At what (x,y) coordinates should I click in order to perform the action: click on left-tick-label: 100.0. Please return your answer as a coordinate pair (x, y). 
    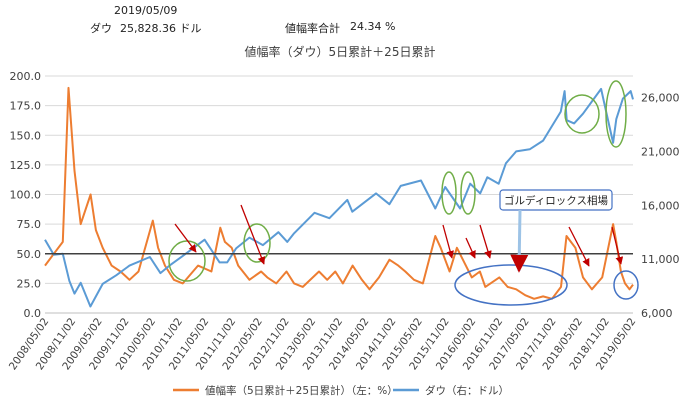
    Looking at the image, I should click on (26, 195).